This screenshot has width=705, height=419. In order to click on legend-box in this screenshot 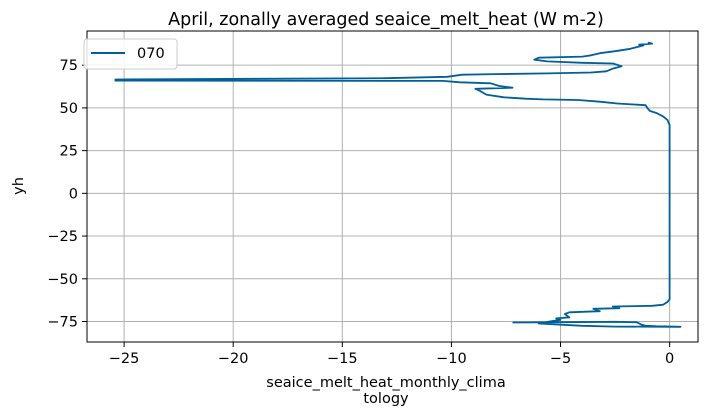, I will do `click(130, 54)`.